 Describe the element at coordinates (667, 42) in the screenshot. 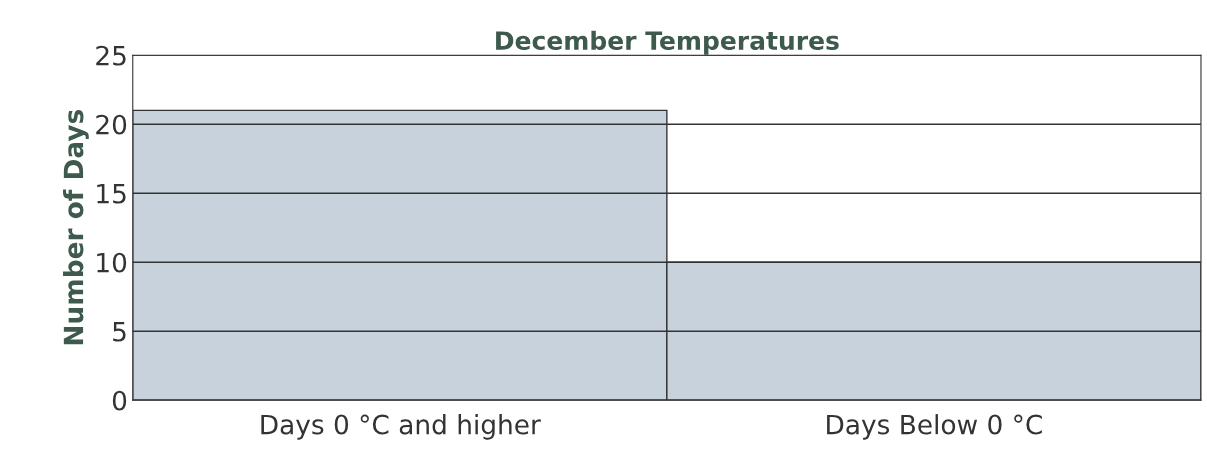

I see `chart-title: December Temperatures` at that location.